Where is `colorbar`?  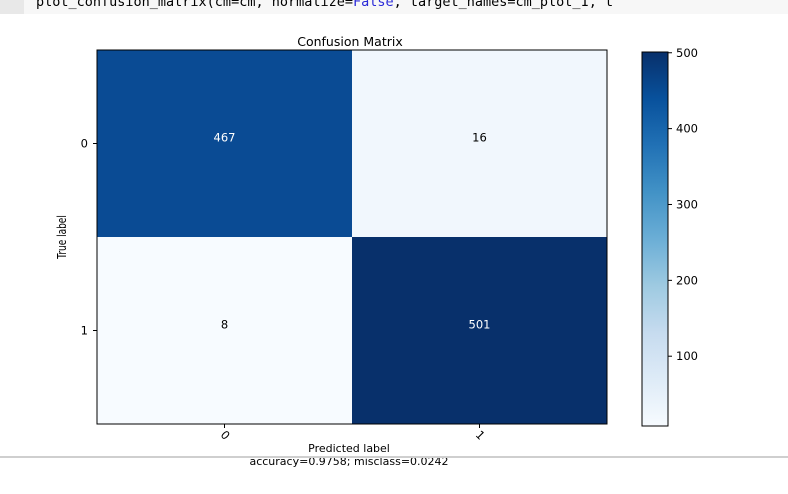 colorbar is located at coordinates (655, 239).